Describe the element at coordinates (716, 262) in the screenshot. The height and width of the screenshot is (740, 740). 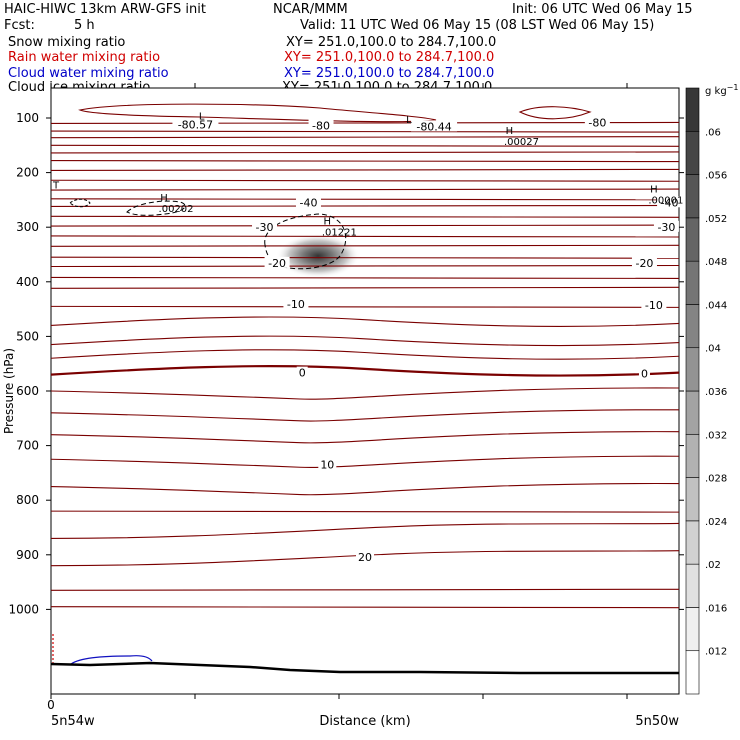
I see `colorbar-label: .048` at that location.